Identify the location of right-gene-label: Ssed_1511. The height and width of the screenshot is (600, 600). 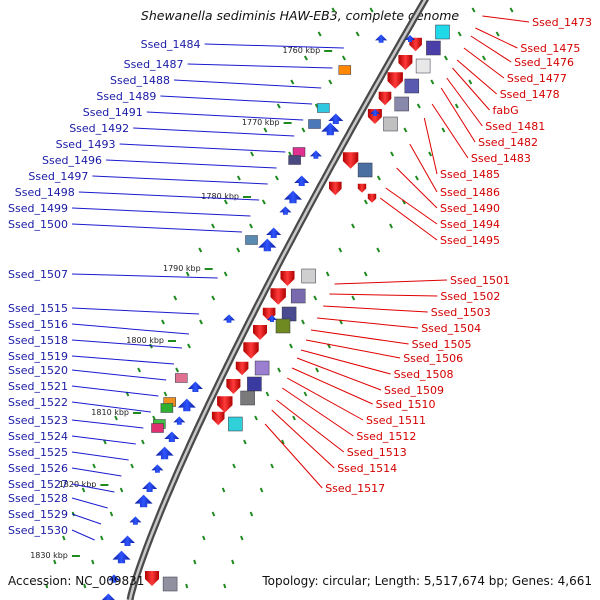
(396, 420).